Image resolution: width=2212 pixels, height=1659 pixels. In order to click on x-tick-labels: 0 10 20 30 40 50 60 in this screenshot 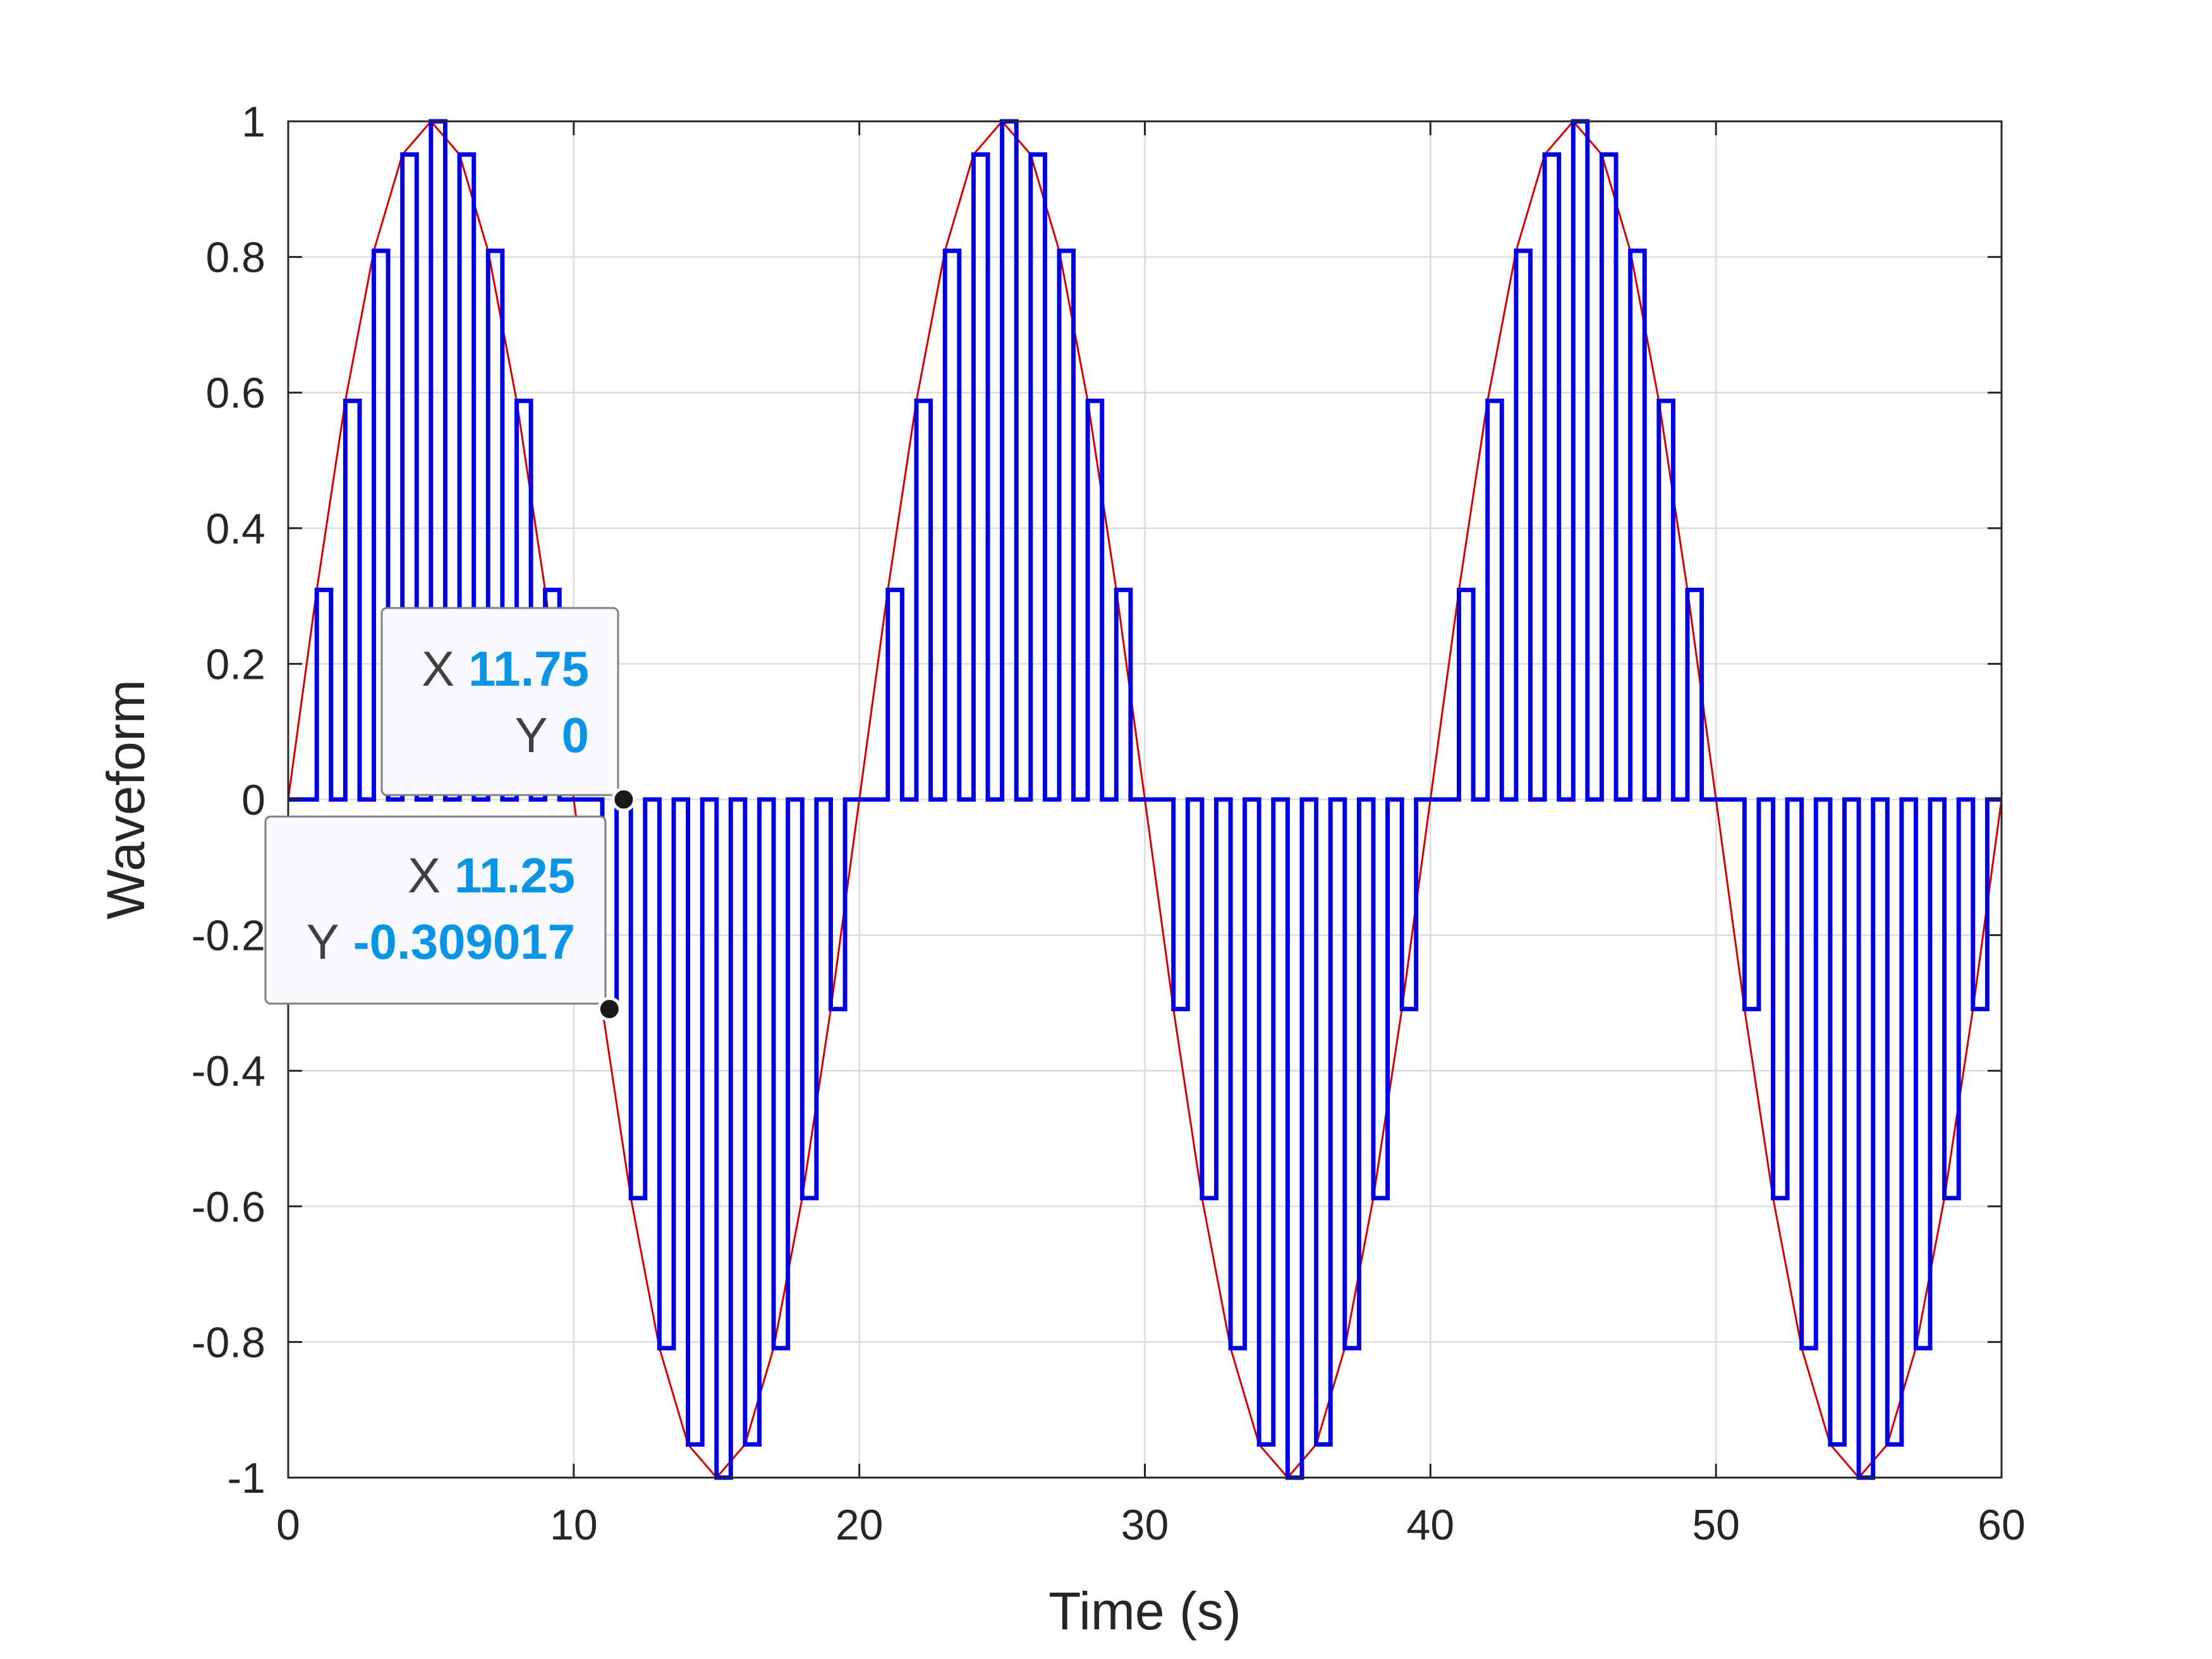, I will do `click(1151, 1525)`.